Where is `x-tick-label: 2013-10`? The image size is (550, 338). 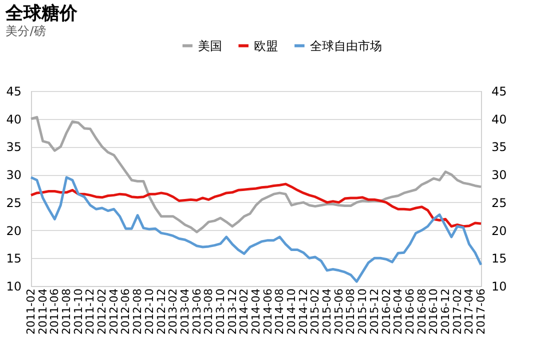 x-tick-label: 2013-10 is located at coordinates (220, 311).